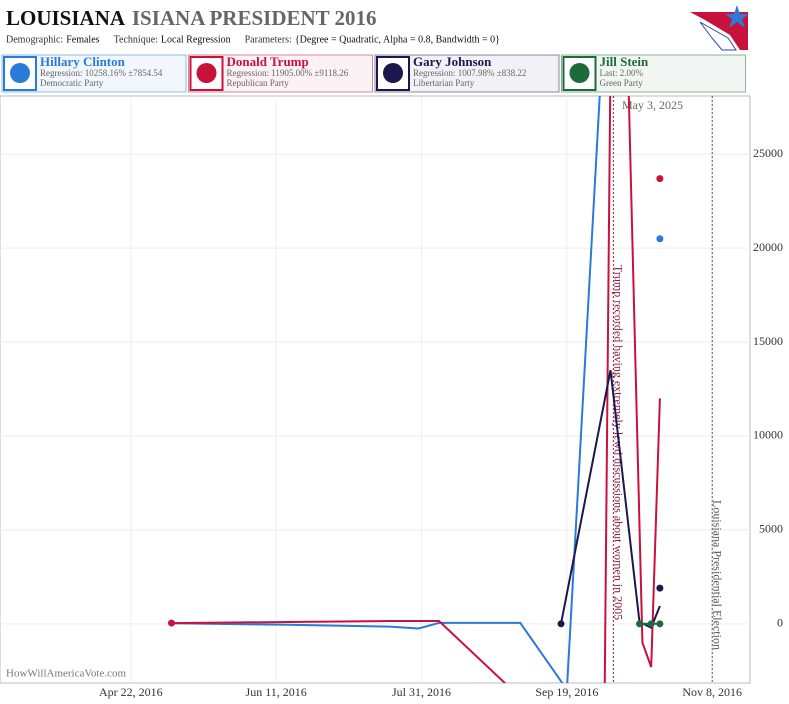 This screenshot has width=789, height=704. Describe the element at coordinates (421, 692) in the screenshot. I see `x-tick-label: Jul 31, 2016` at that location.